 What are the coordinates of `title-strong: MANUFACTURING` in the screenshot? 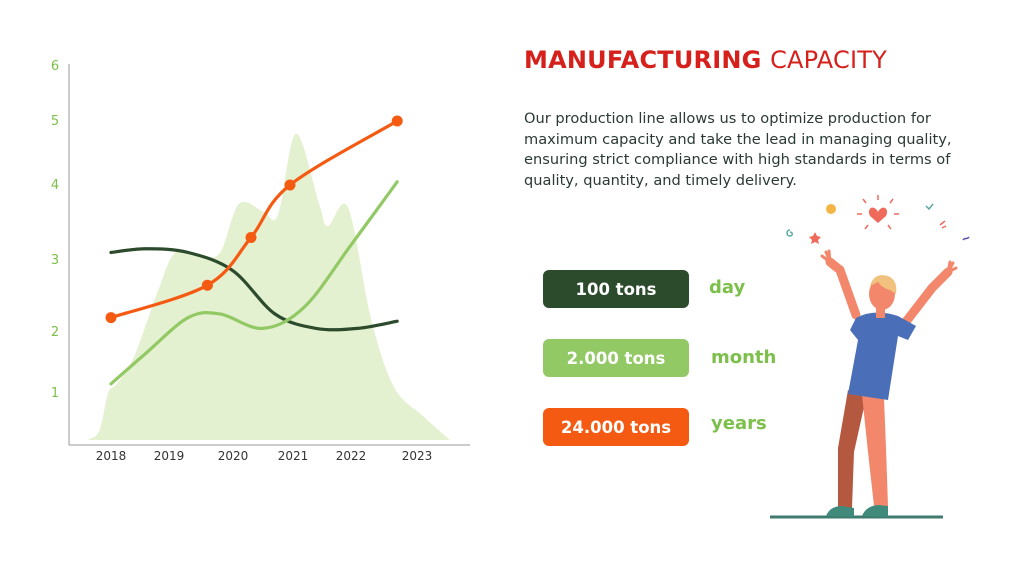 It's located at (643, 60).